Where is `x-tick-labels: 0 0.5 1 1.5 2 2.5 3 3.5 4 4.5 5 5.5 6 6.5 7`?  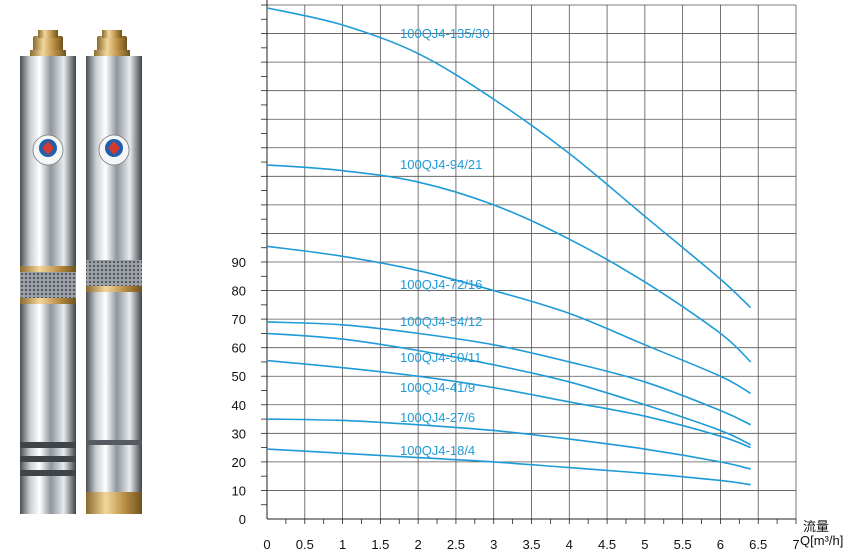 x-tick-labels: 0 0.5 1 1.5 2 2.5 3 3.5 4 4.5 5 5.5 6 6.5 7 is located at coordinates (531, 544).